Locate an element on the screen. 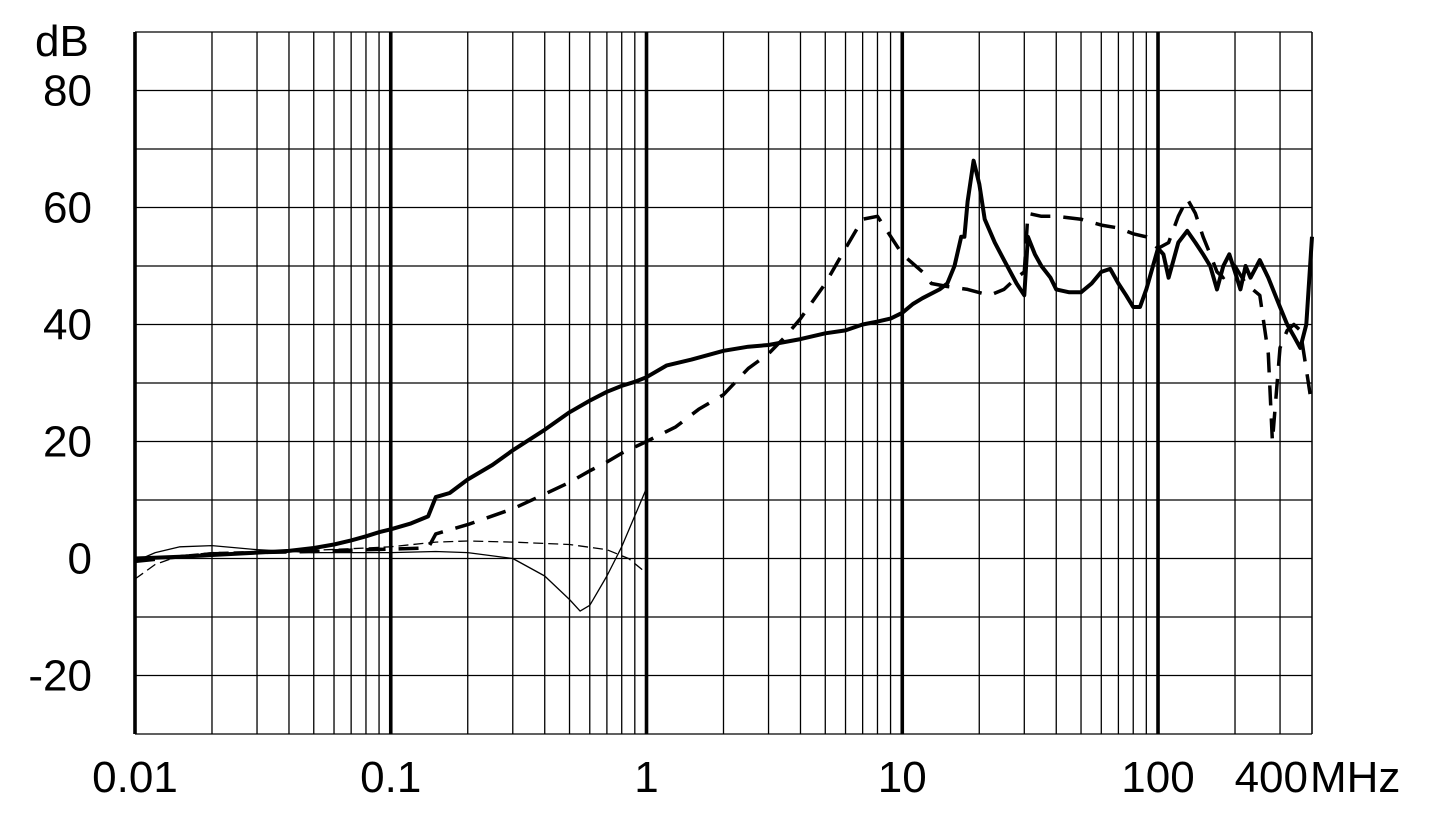 This screenshot has height=822, width=1438. x-tick-label: 100 is located at coordinates (1157, 777).